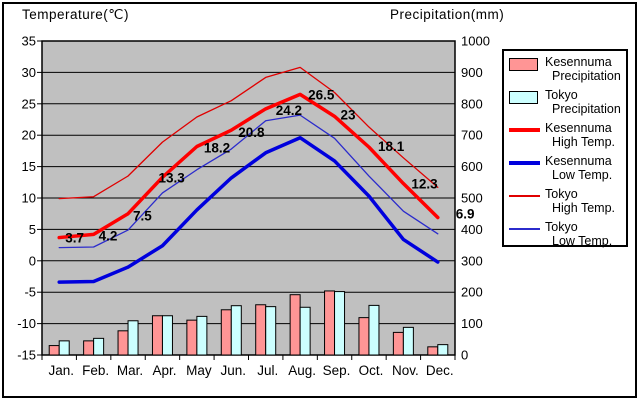  I want to click on temp-tick-label: 25, so click(29, 103).